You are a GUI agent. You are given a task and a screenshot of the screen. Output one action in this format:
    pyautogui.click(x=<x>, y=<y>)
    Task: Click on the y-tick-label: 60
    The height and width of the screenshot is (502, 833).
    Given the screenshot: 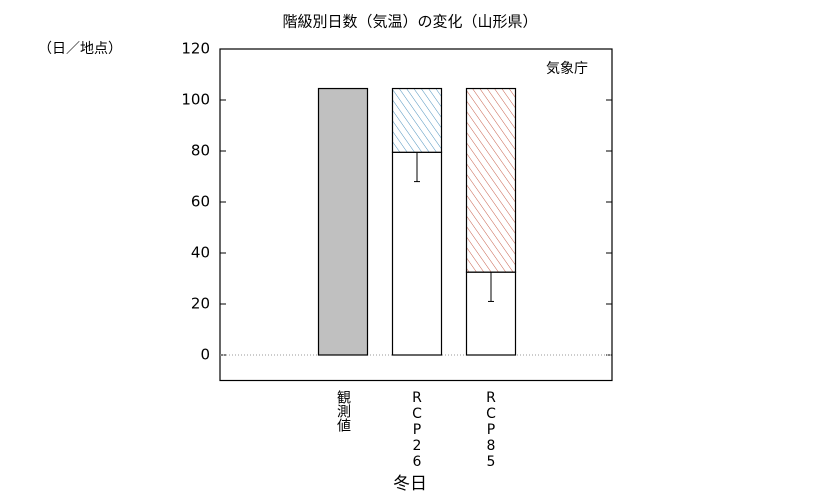 What is the action you would take?
    pyautogui.click(x=200, y=202)
    